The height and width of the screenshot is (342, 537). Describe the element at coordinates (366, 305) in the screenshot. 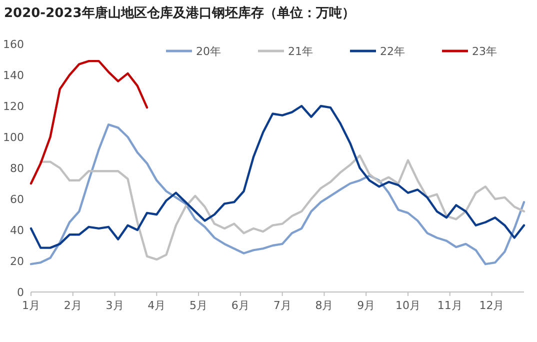

I see `x-tick-label: 9月` at that location.